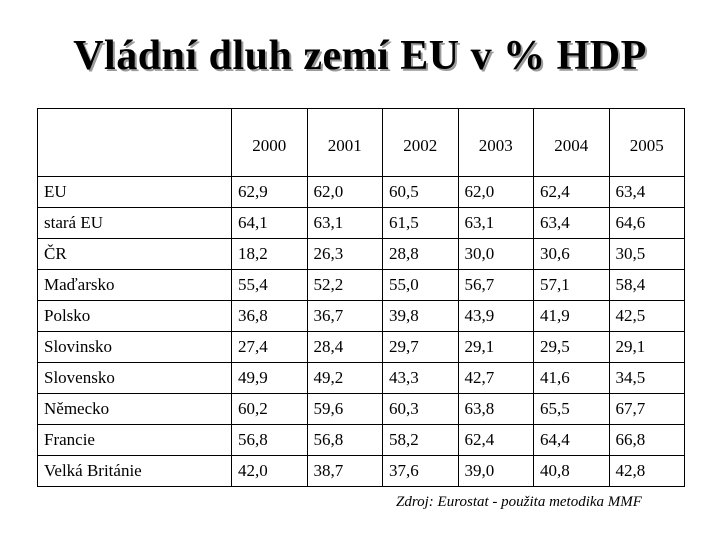 Image resolution: width=720 pixels, height=540 pixels. What do you see at coordinates (420, 471) in the screenshot?
I see `value-cell: 37,6` at bounding box center [420, 471].